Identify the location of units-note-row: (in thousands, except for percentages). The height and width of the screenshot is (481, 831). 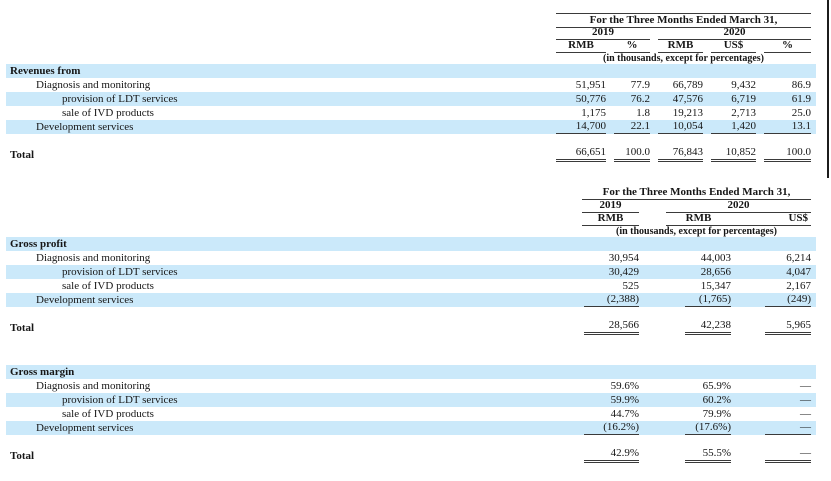
(411, 58).